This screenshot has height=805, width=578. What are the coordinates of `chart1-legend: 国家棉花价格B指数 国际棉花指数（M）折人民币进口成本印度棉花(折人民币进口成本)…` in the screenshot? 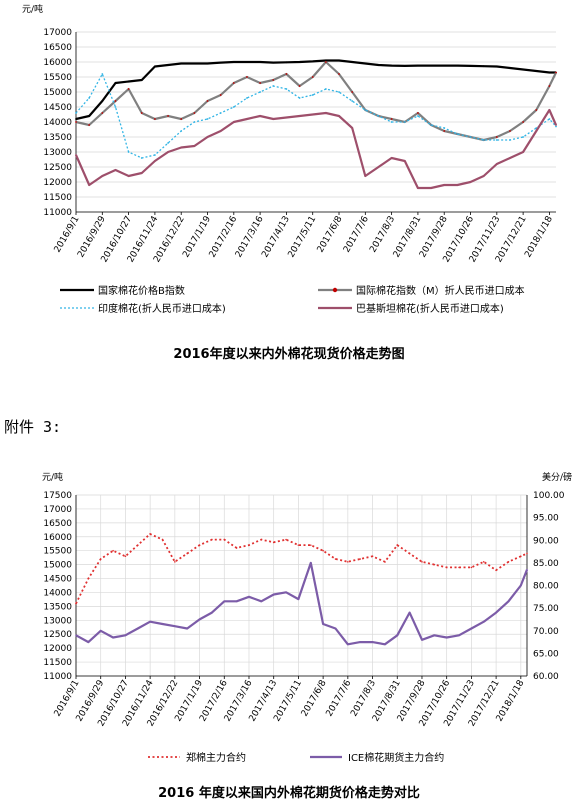 It's located at (292, 299).